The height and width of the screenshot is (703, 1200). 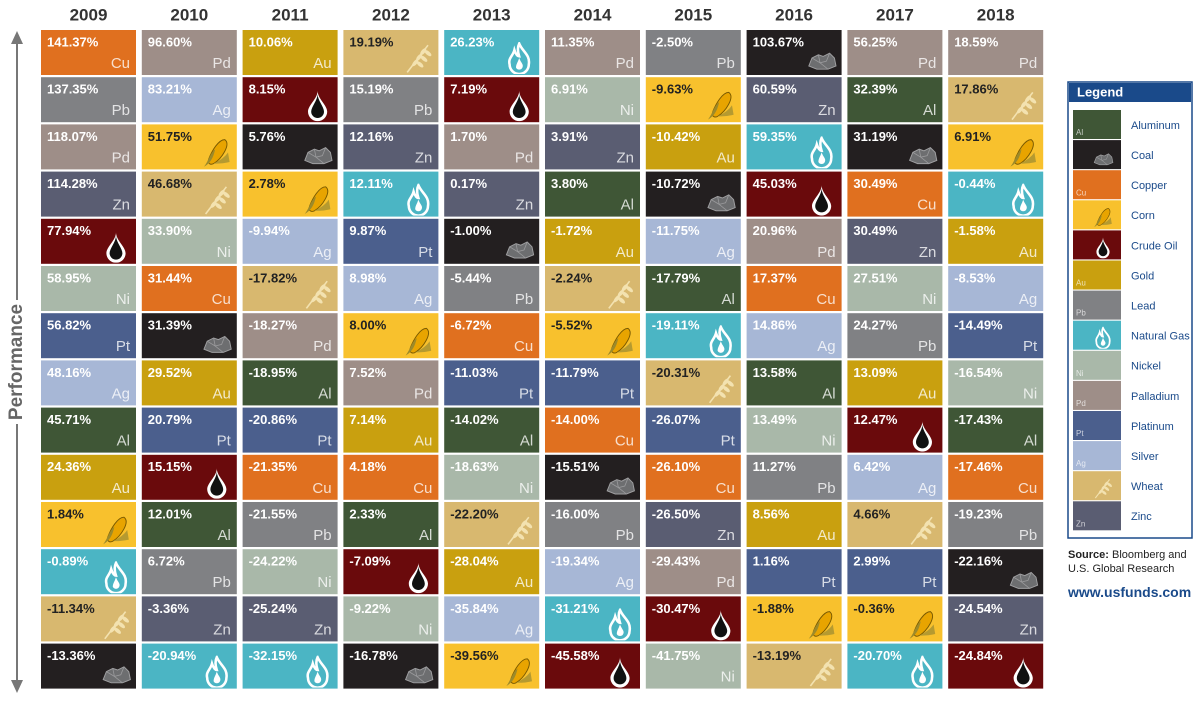 I want to click on cell-value: 7.52%, so click(x=367, y=372).